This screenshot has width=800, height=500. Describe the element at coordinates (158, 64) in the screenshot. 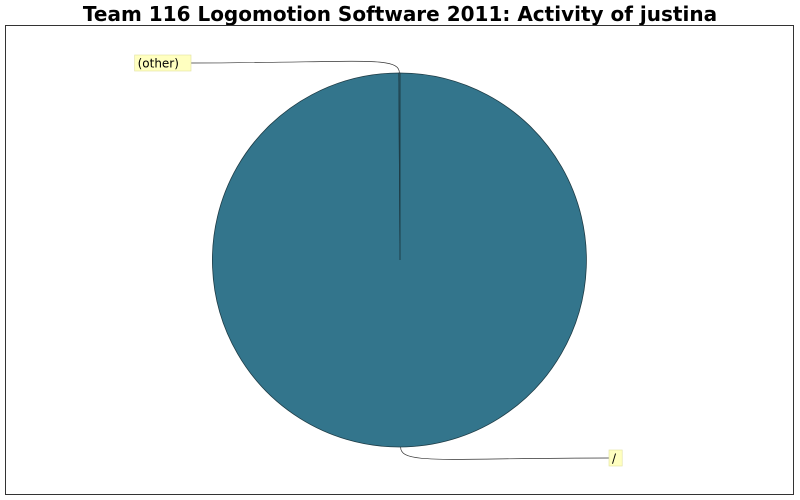

I see `slice-label: (other)` at that location.